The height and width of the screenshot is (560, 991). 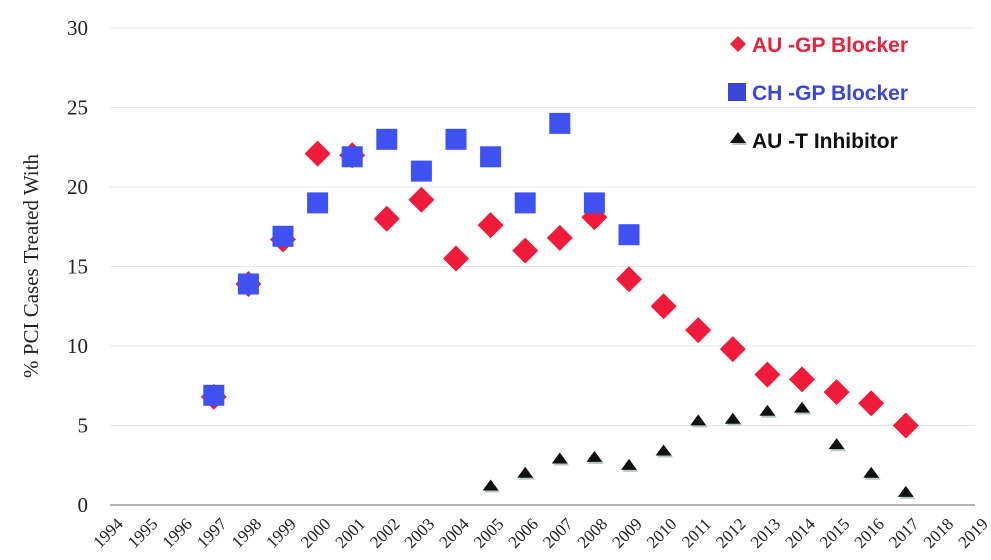 I want to click on x-tick-label: 2000, so click(x=315, y=532).